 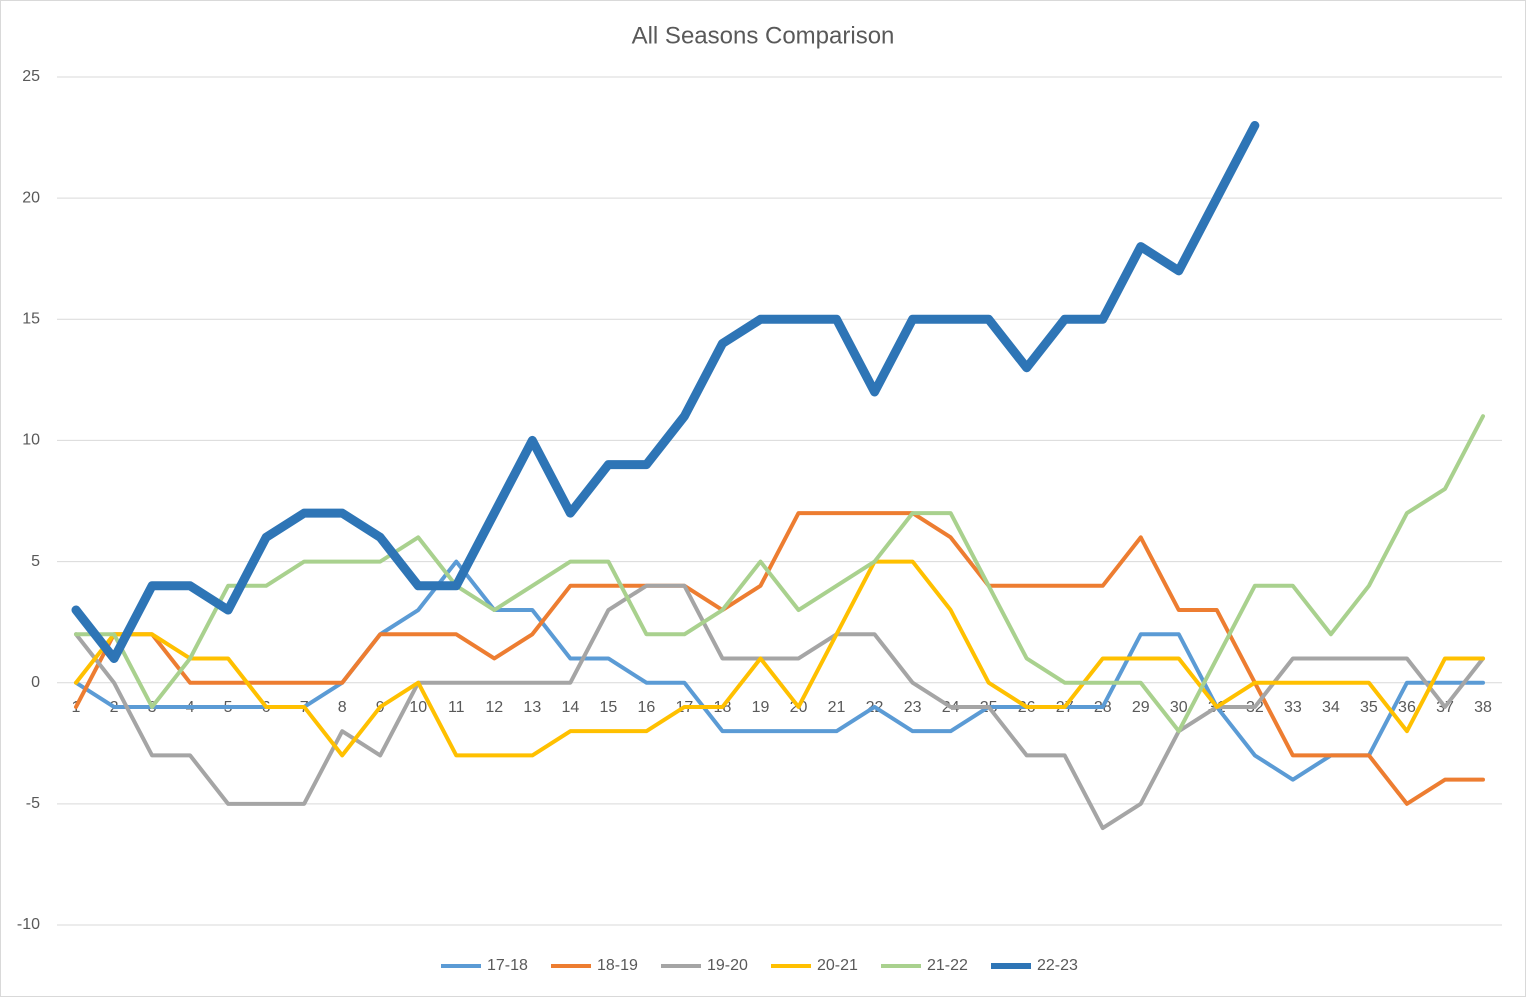 What do you see at coordinates (837, 707) in the screenshot?
I see `x-tick-label: 21` at bounding box center [837, 707].